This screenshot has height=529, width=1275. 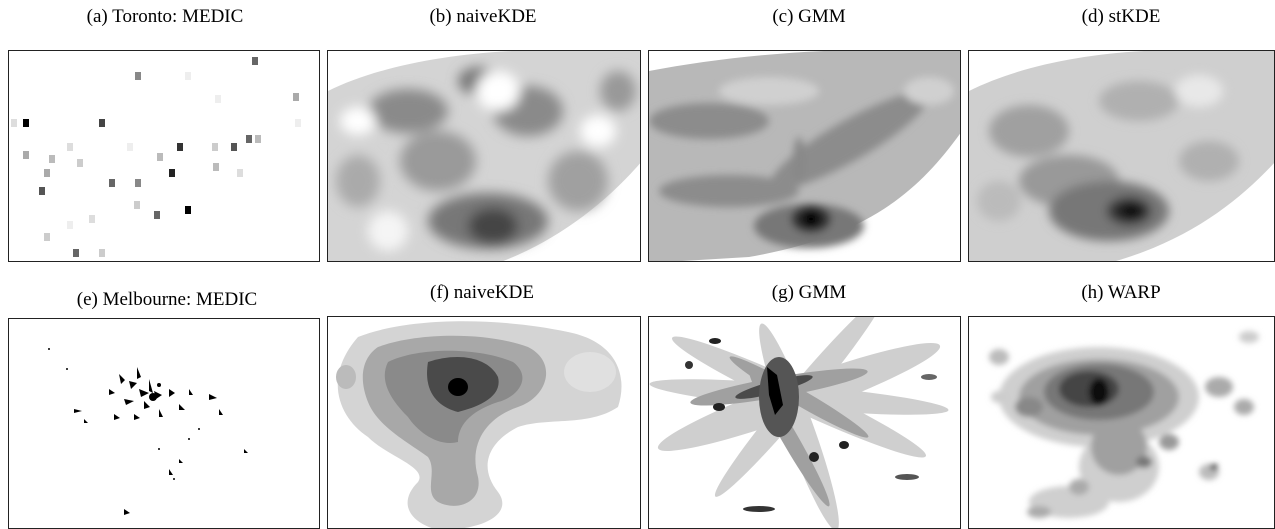 What do you see at coordinates (809, 16) in the screenshot?
I see `caption-c: (c) GMM` at bounding box center [809, 16].